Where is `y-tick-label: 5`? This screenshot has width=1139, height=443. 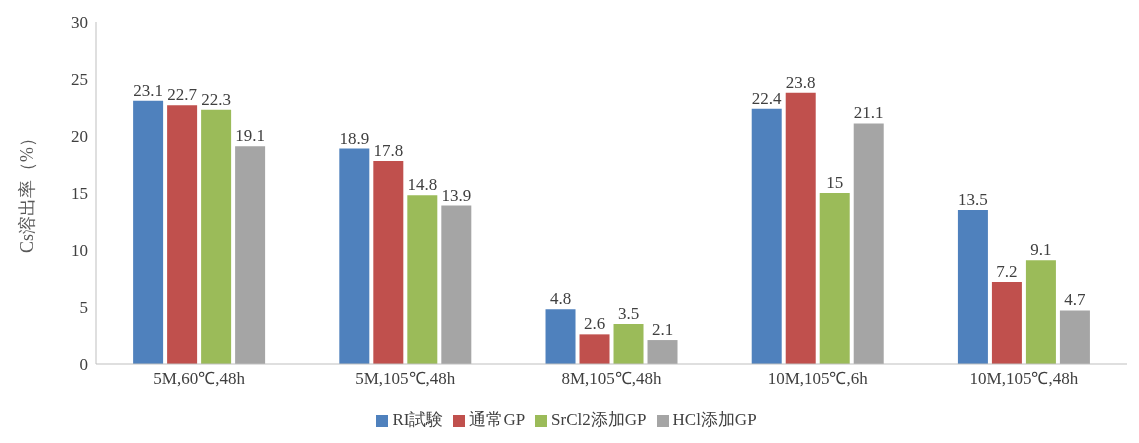
y-tick-label: 5 is located at coordinates (83, 308).